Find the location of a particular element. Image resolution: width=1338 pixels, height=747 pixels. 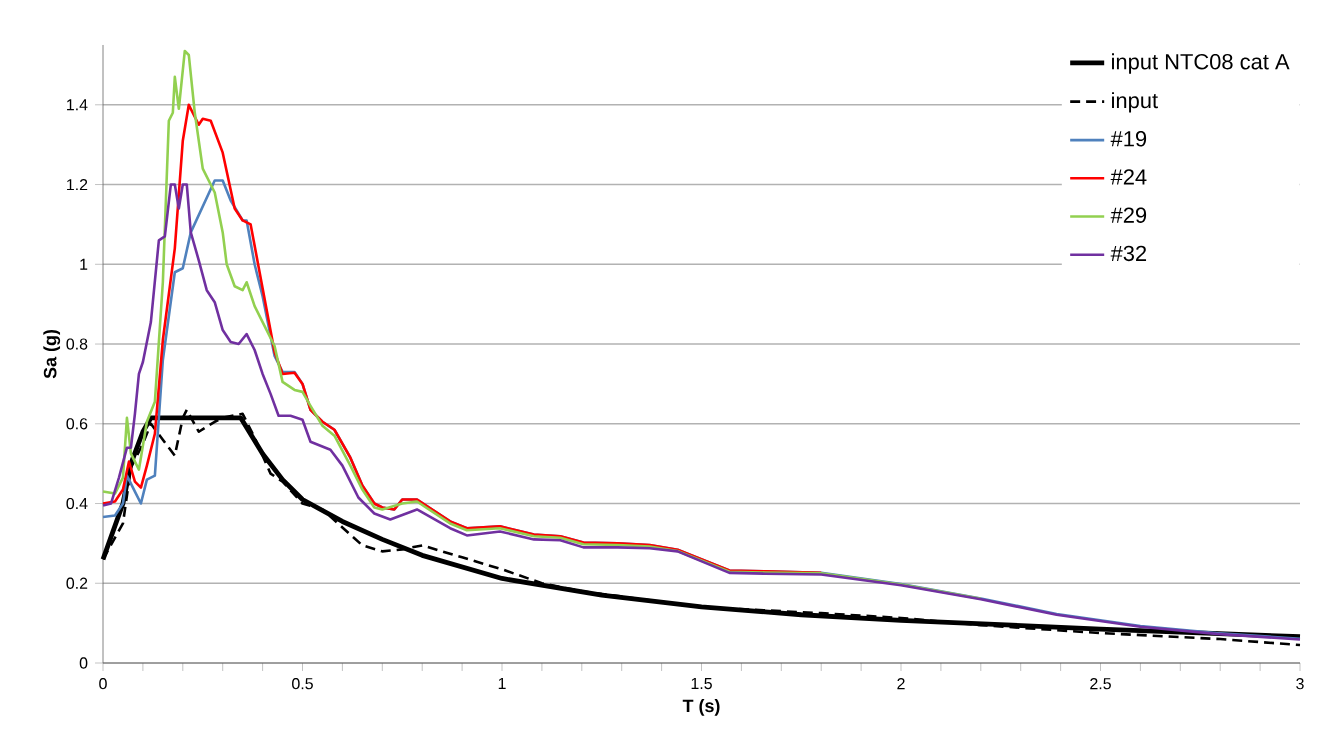

x-tick-label: 2 is located at coordinates (901, 684).